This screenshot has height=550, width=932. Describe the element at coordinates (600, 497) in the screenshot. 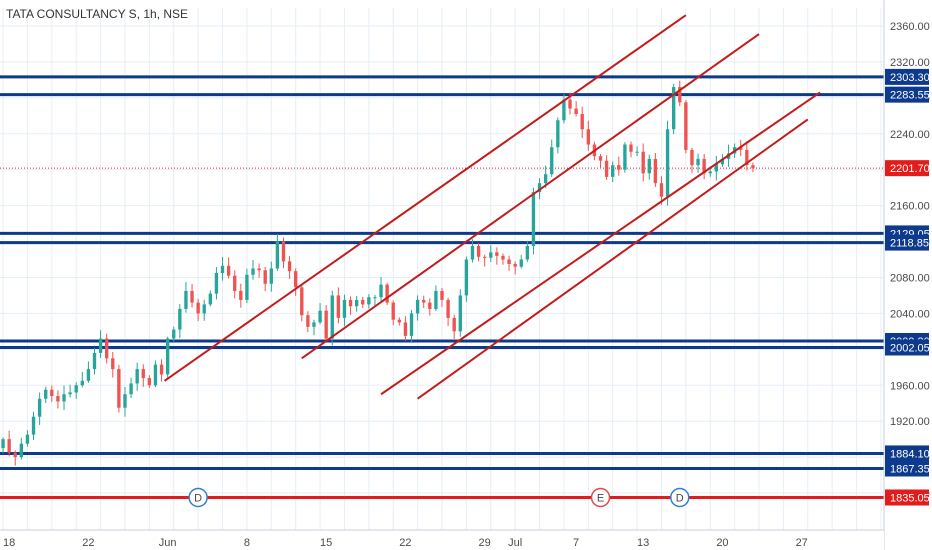

I see `event-marker-e` at that location.